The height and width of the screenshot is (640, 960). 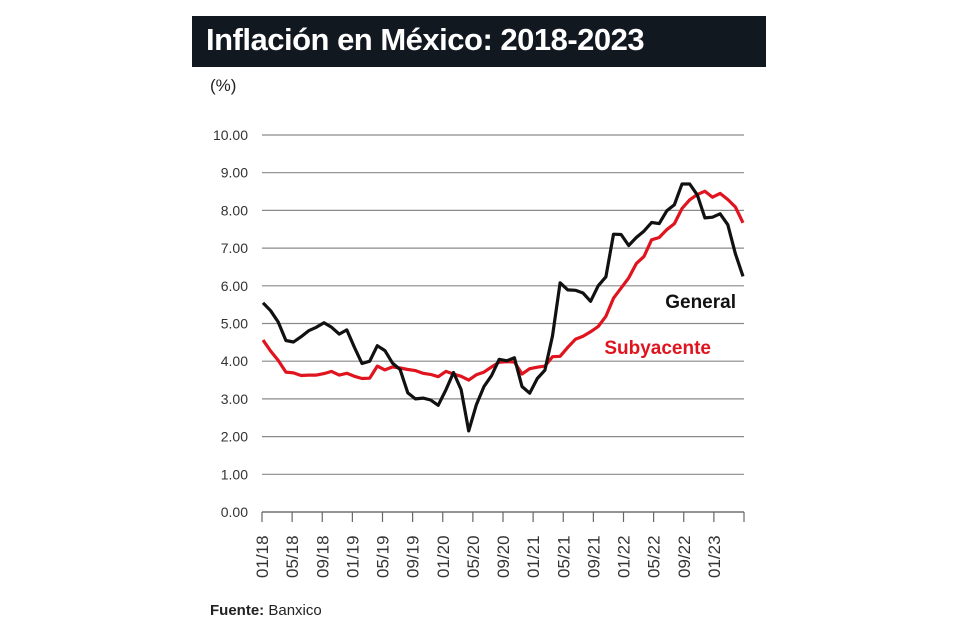 I want to click on x-tick-label: 01/20, so click(x=443, y=556).